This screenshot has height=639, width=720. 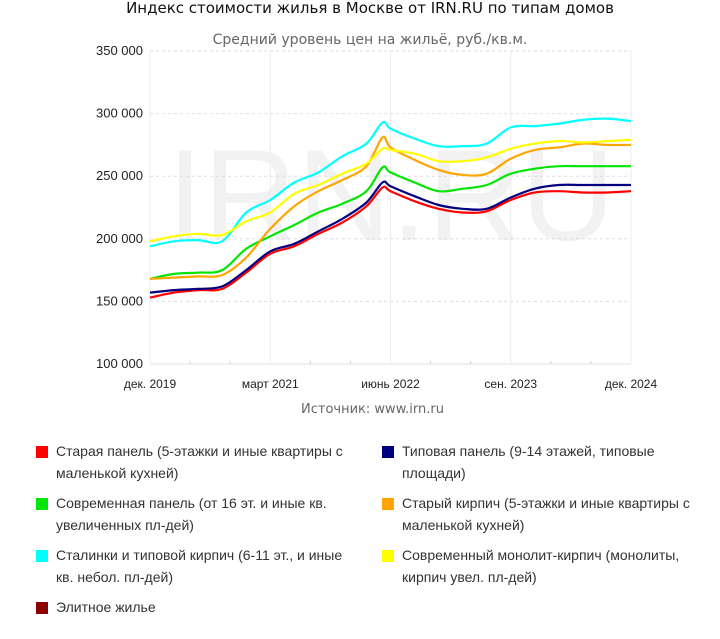 I want to click on y-tick-label: 300 000, so click(x=119, y=113).